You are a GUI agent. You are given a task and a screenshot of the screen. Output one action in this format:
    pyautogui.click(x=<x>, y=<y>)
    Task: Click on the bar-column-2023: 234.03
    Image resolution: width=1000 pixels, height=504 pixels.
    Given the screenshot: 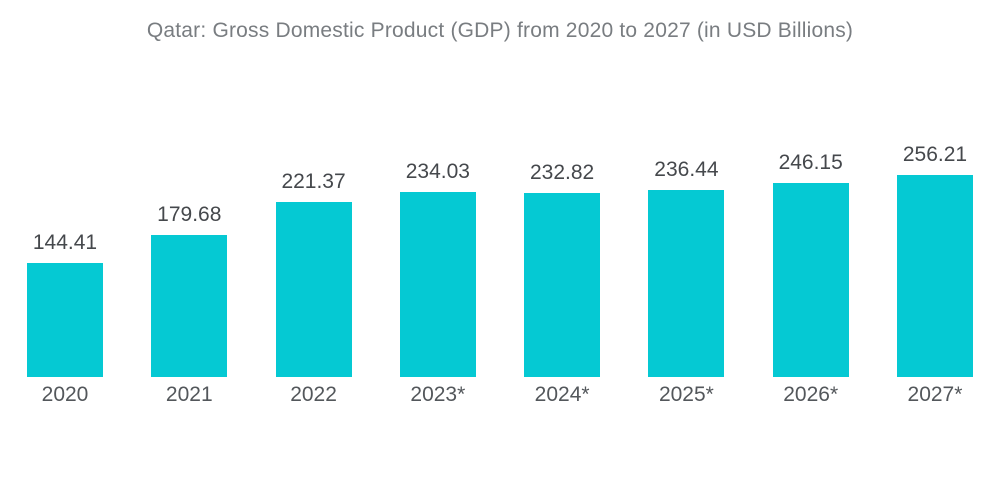 What is the action you would take?
    pyautogui.click(x=437, y=268)
    